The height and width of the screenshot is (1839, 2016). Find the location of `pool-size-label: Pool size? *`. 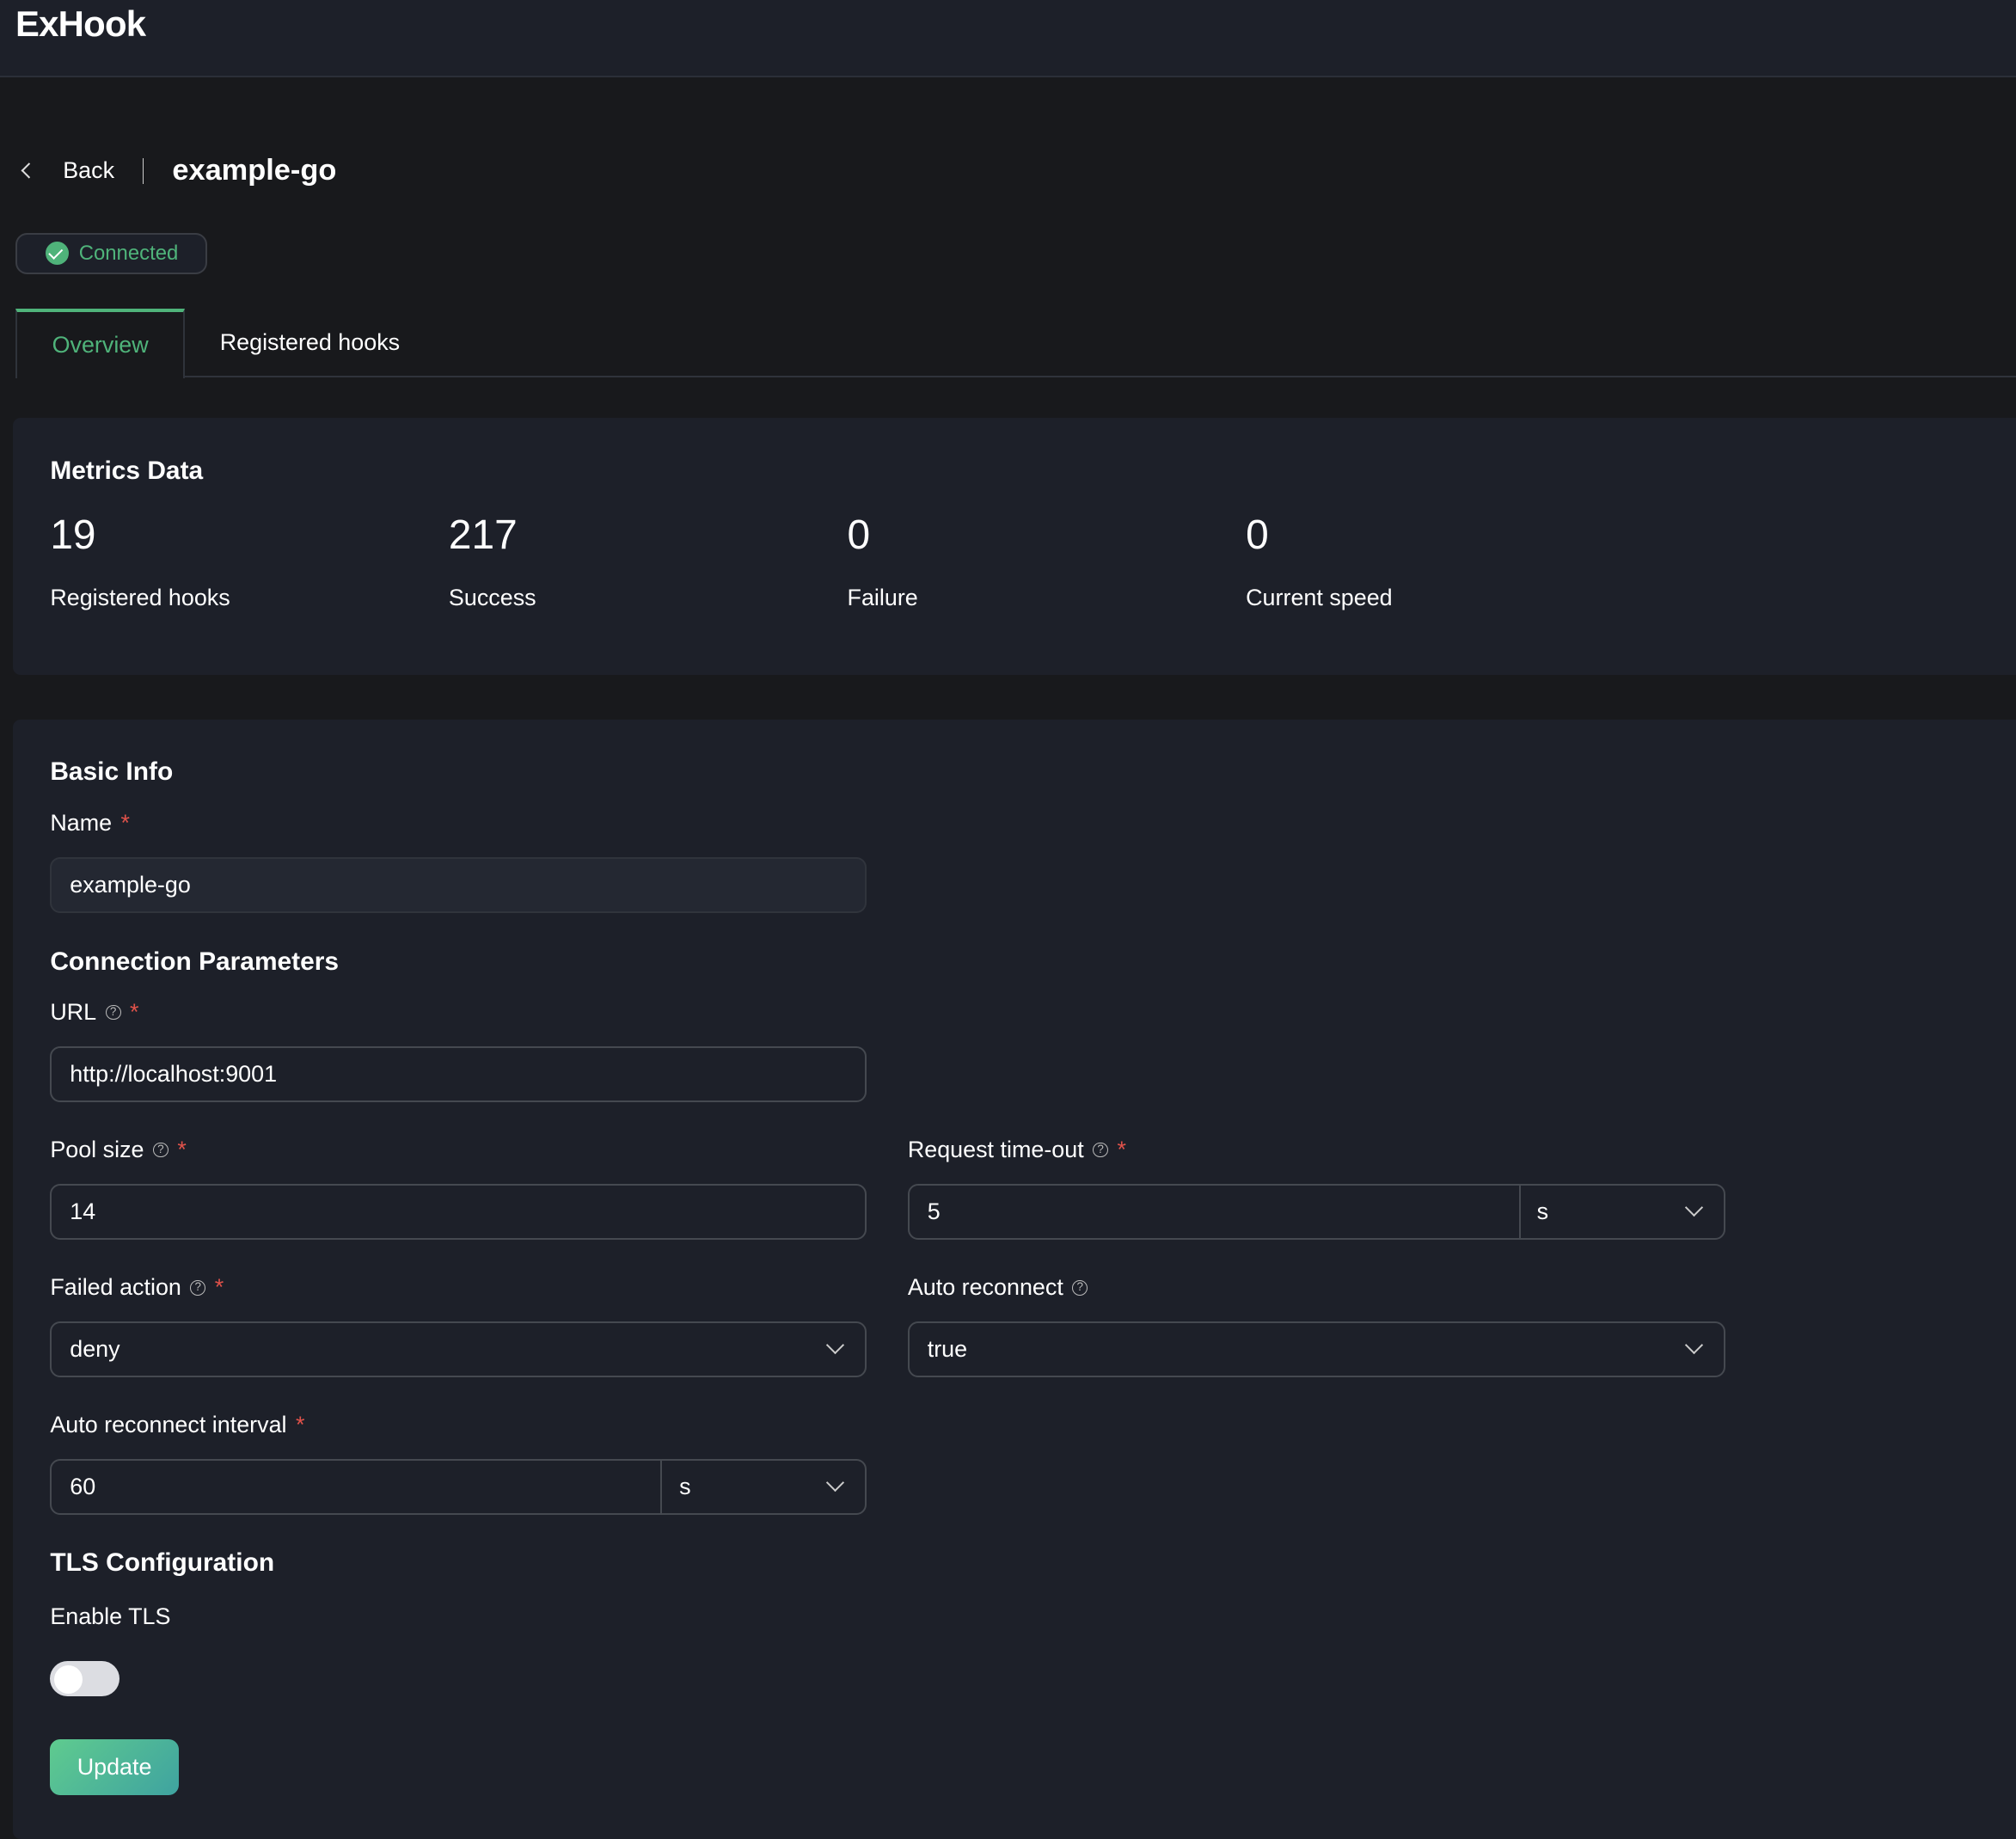

pool-size-label: Pool size? * is located at coordinates (118, 1150).